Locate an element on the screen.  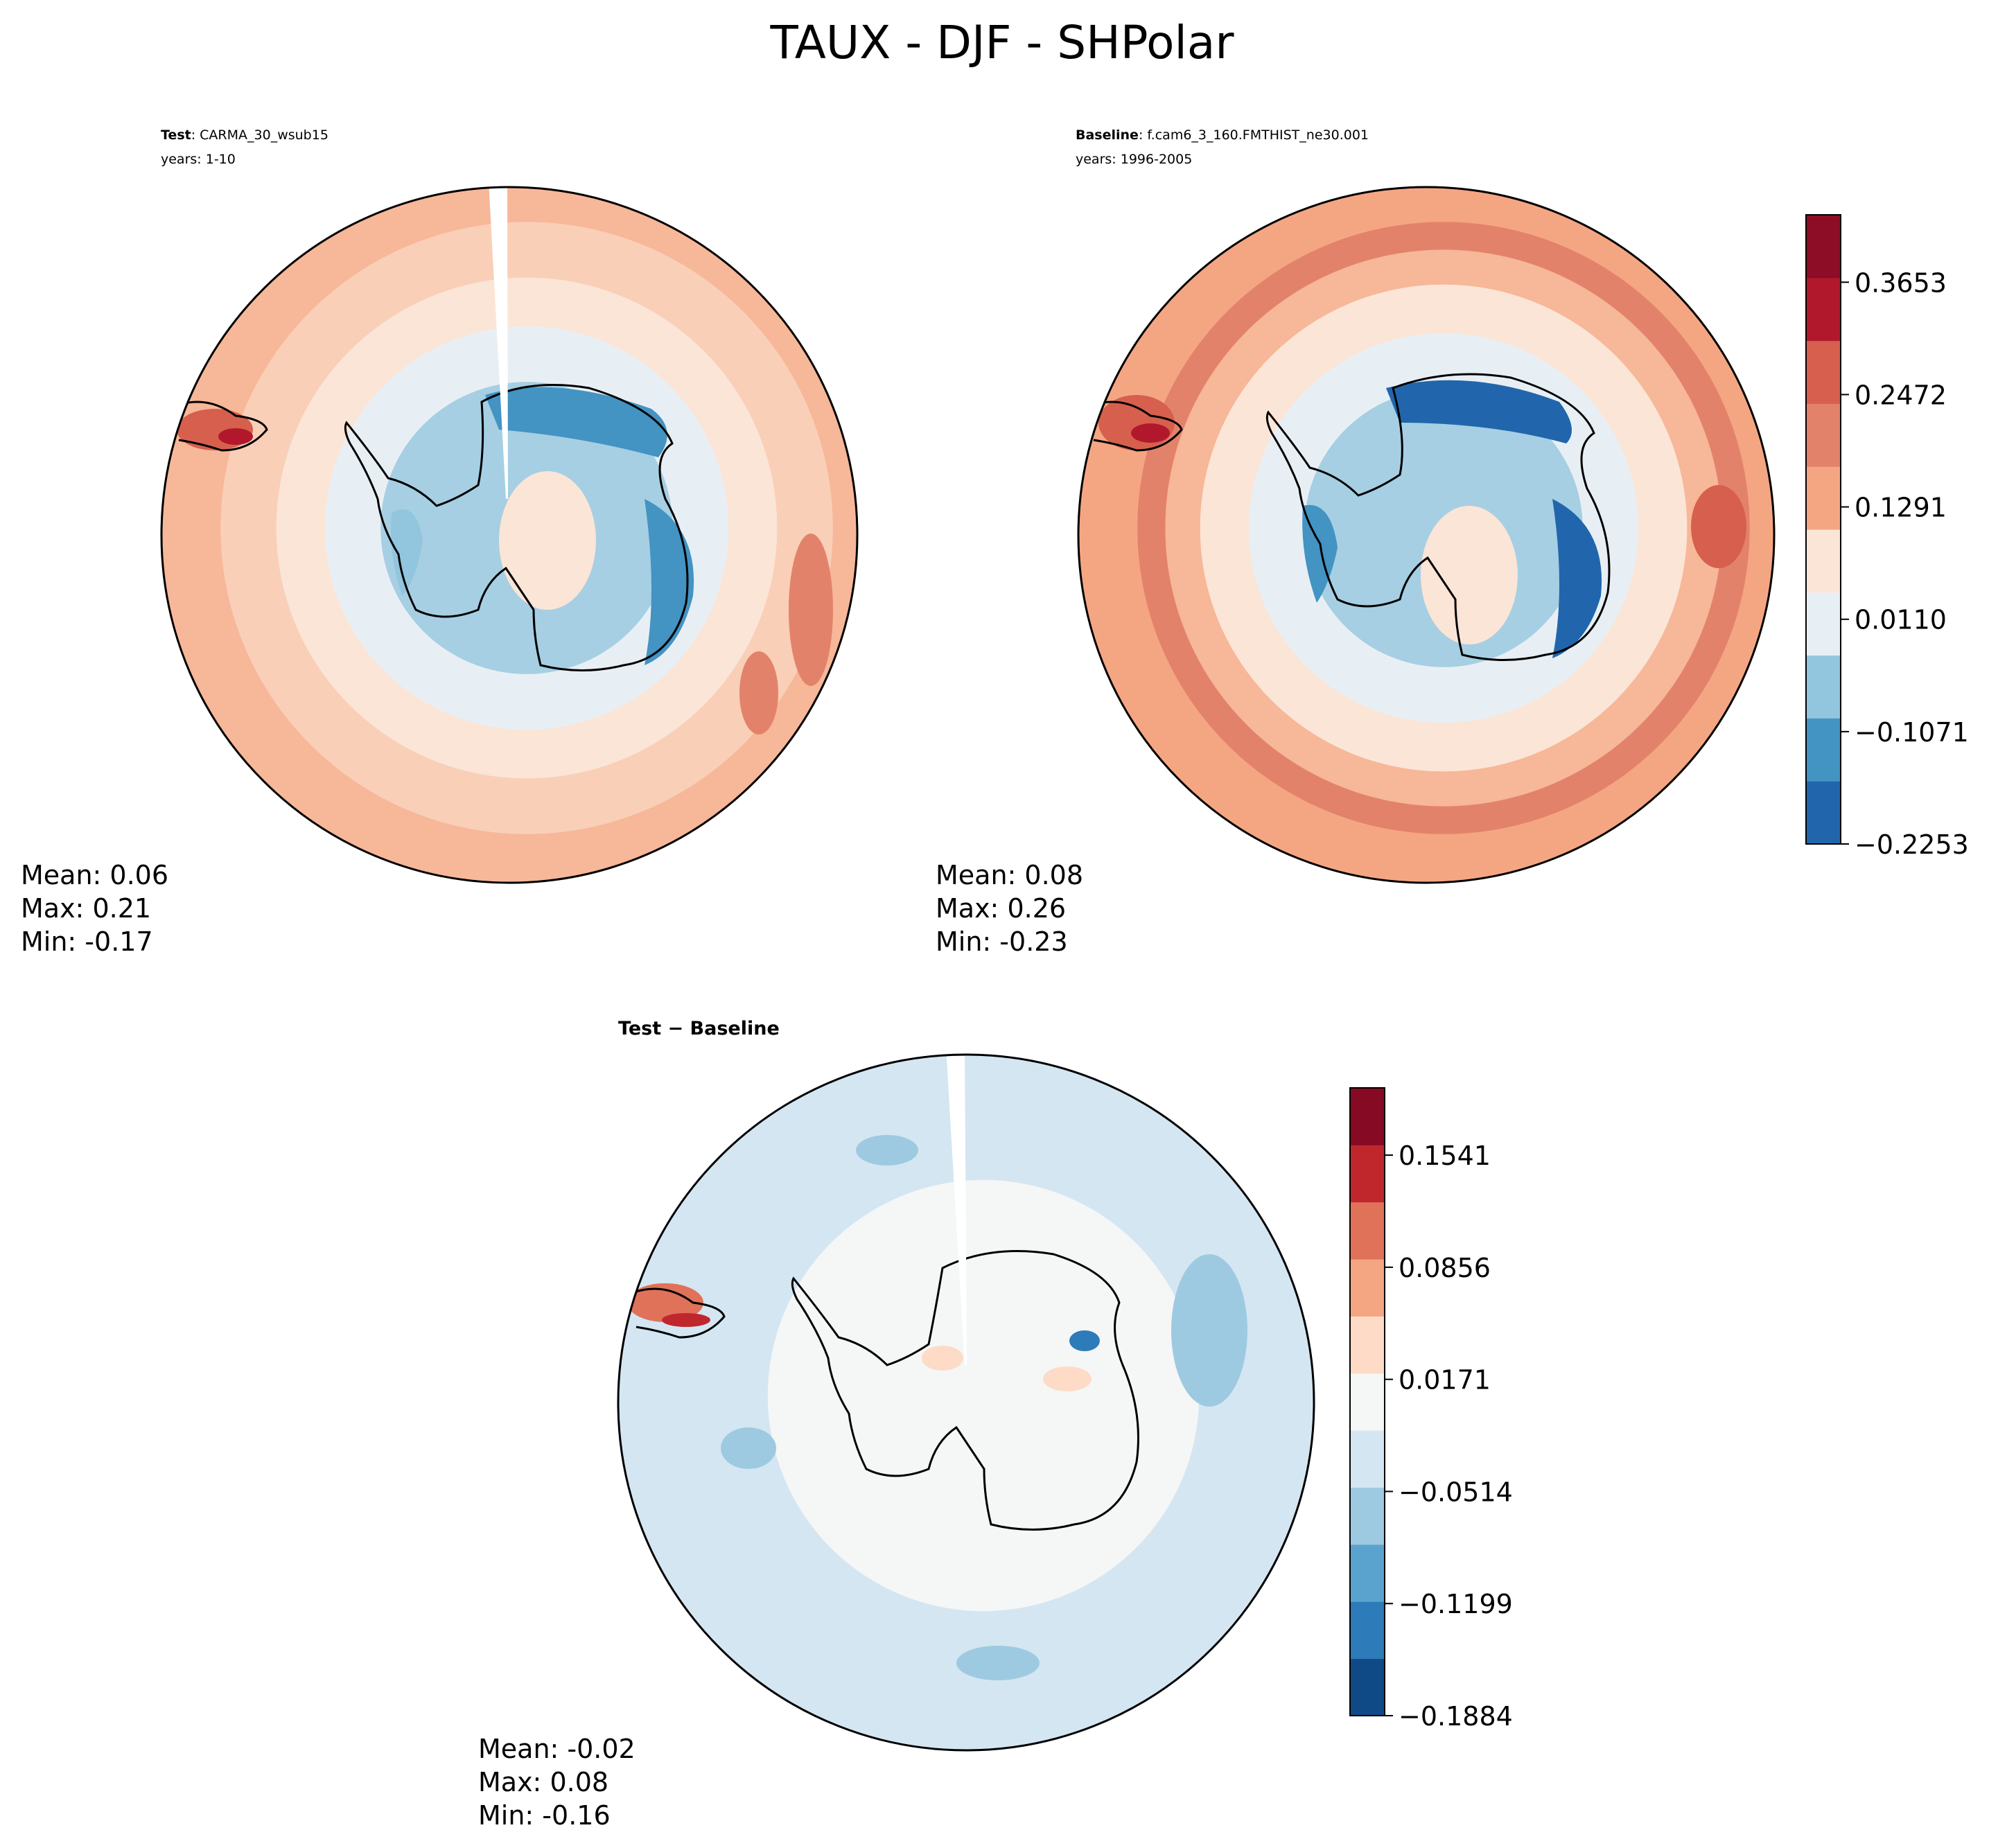
panel-diff-subtitle: Test − Baseline is located at coordinates (699, 1028).